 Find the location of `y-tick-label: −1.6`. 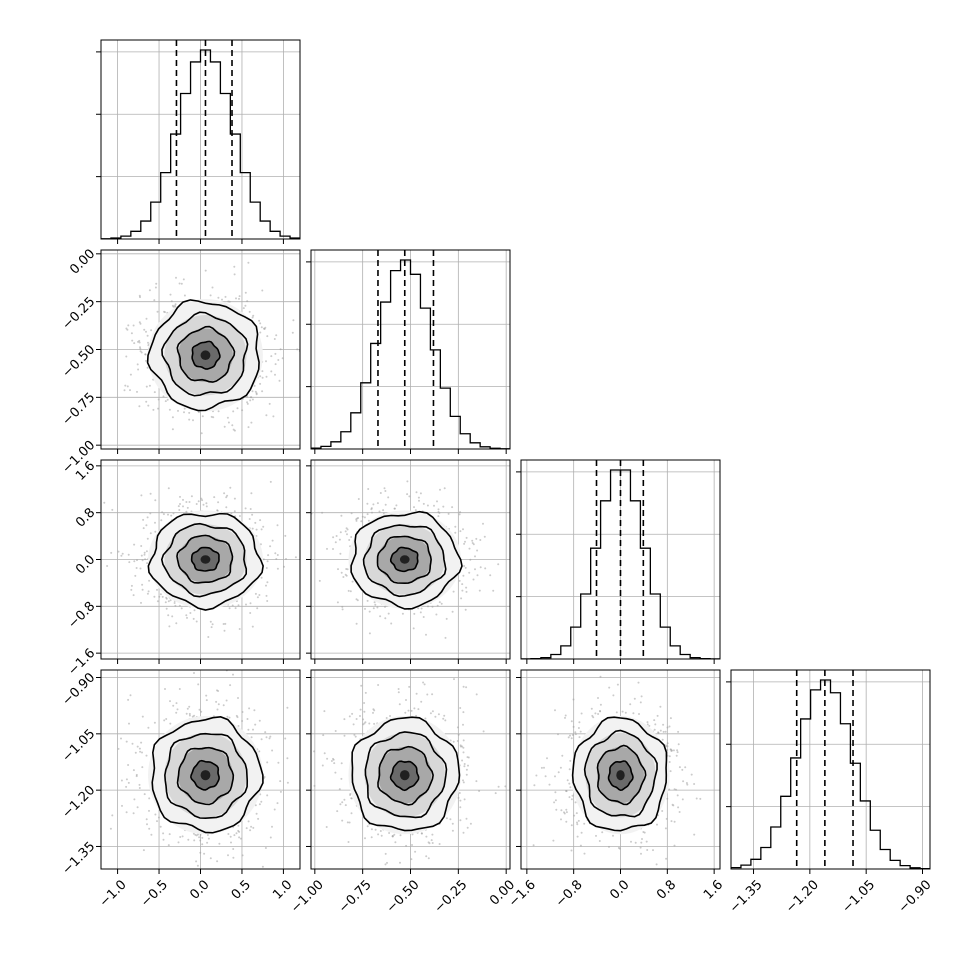

y-tick-label: −1.6 is located at coordinates (81, 662).